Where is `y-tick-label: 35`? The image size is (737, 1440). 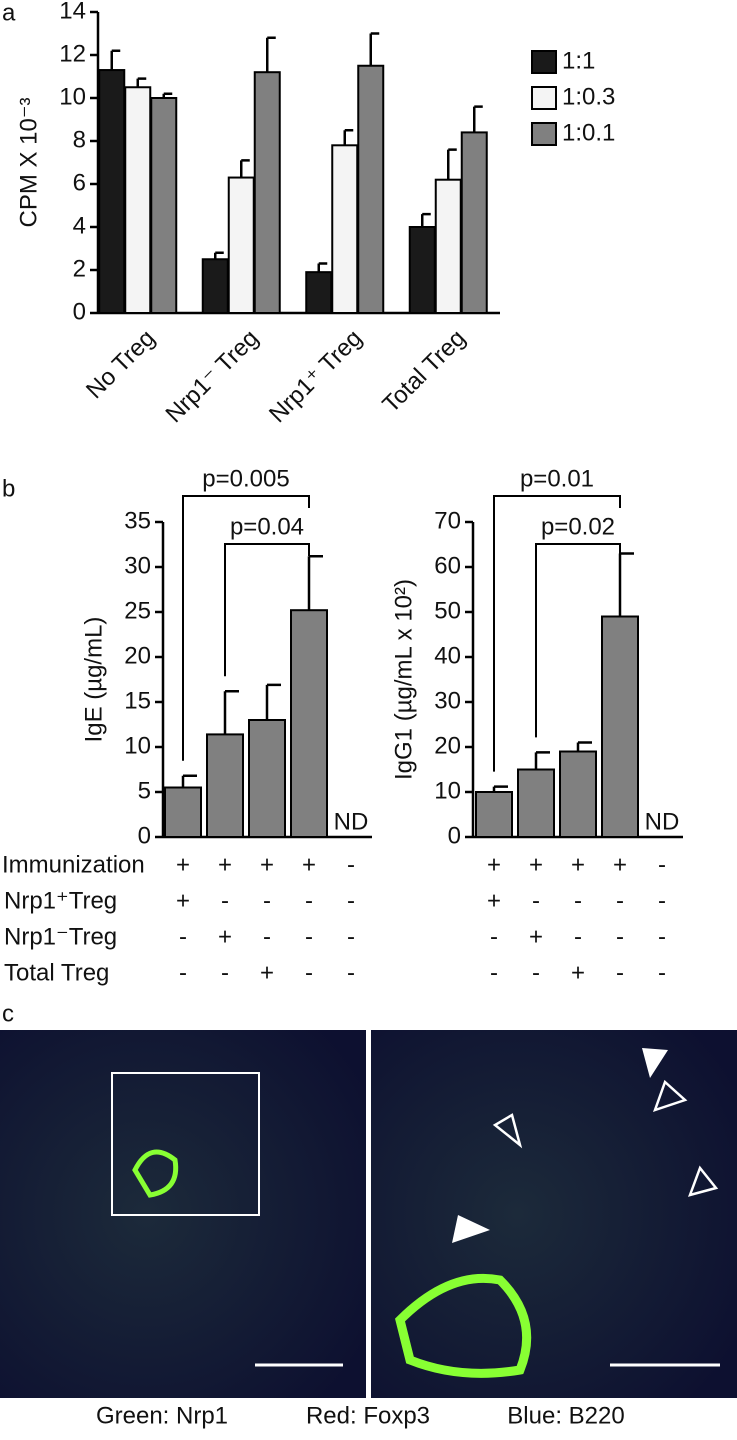 y-tick-label: 35 is located at coordinates (137, 520).